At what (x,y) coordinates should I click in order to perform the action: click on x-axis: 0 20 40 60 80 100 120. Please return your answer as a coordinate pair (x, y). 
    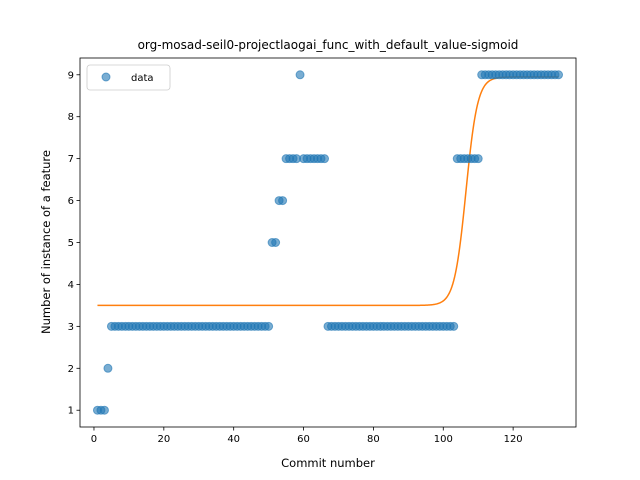
    Looking at the image, I should click on (307, 436).